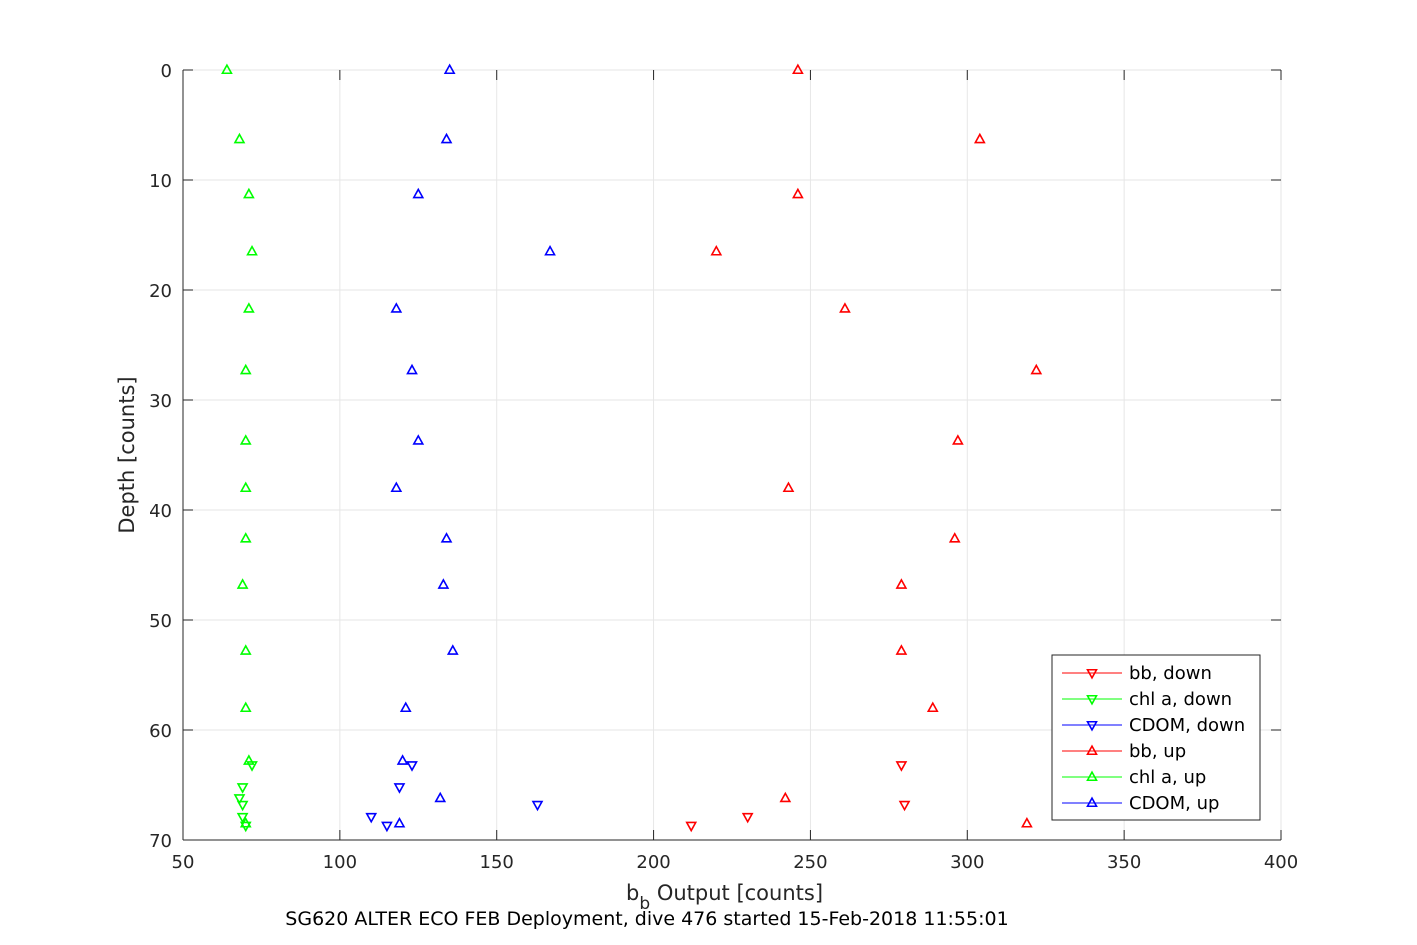 Image resolution: width=1417 pixels, height=945 pixels. What do you see at coordinates (967, 862) in the screenshot?
I see `x-tick-label: 300` at bounding box center [967, 862].